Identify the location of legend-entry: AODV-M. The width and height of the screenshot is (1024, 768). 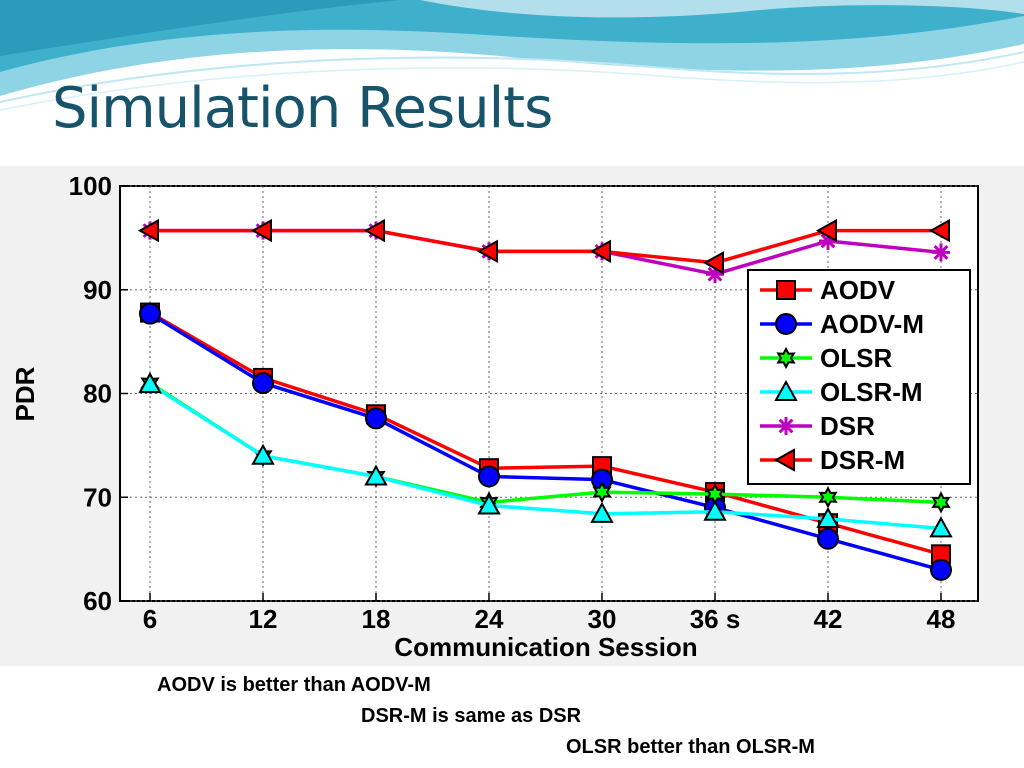
(842, 324).